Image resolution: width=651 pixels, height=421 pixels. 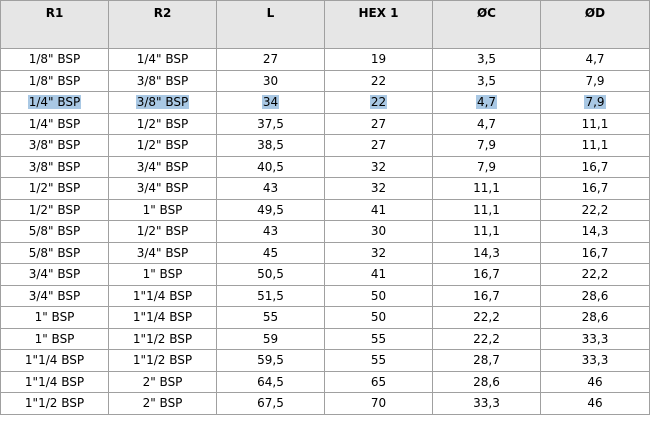 I want to click on selected-text: 3/8" BSP, so click(x=162, y=102).